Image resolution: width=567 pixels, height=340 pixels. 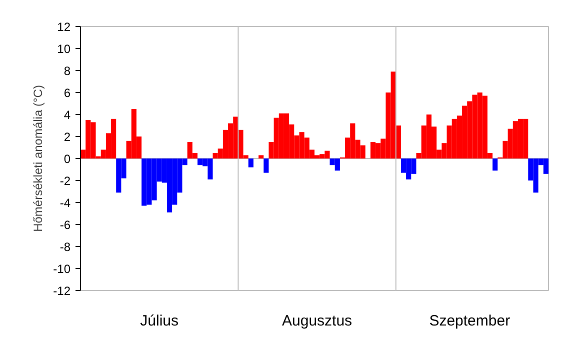 I want to click on y-tick-label: 8, so click(x=67, y=71).